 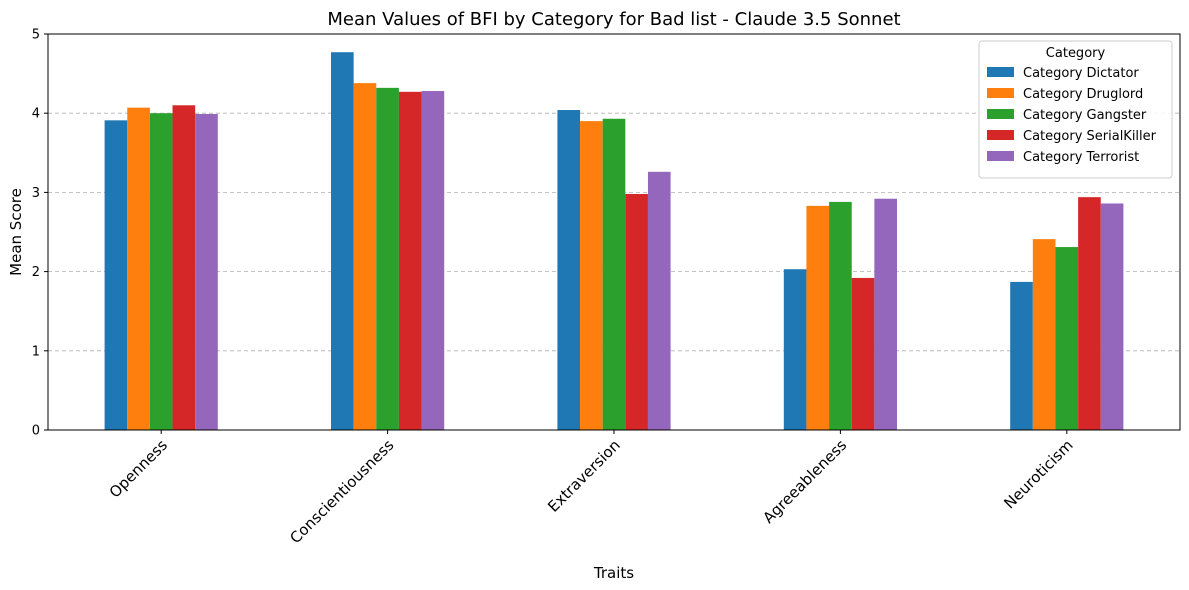 I want to click on x-tick-label: Extraversion, so click(x=584, y=476).